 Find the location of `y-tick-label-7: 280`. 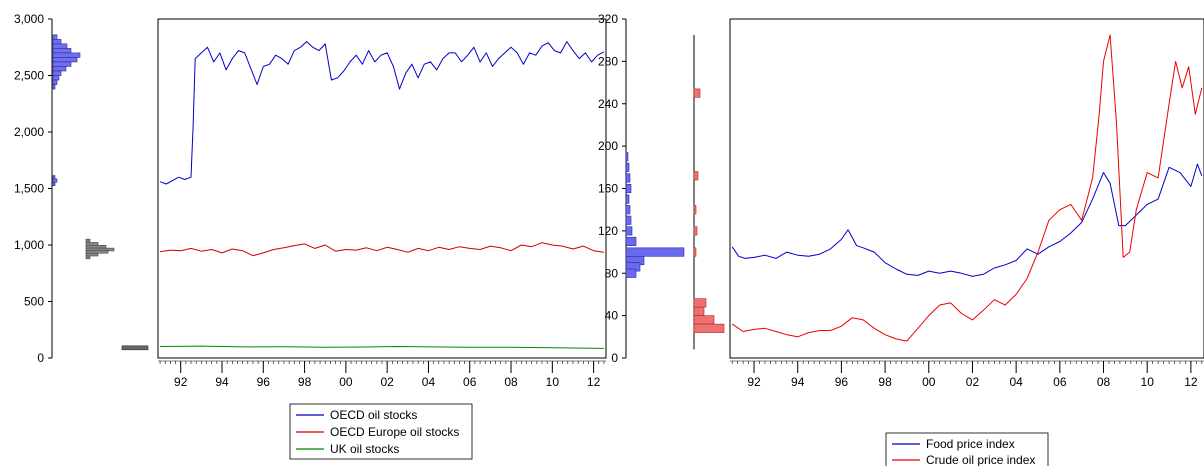

y-tick-label-7: 280 is located at coordinates (608, 61).